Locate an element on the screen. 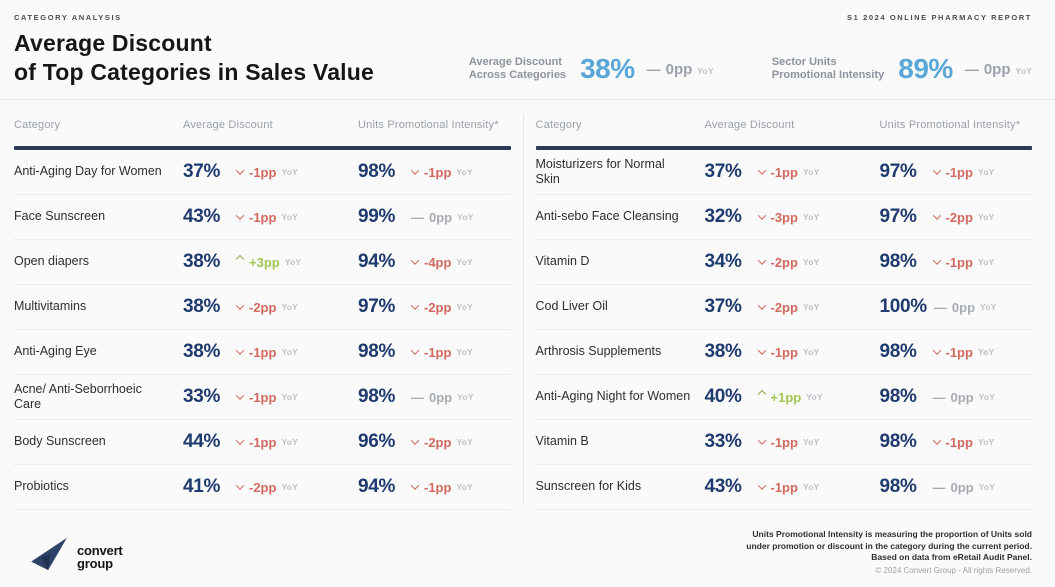 This screenshot has height=587, width=1055. table-row: Vitamin B 33% -1pp YoY 98% -1pp YoY is located at coordinates (783, 442).